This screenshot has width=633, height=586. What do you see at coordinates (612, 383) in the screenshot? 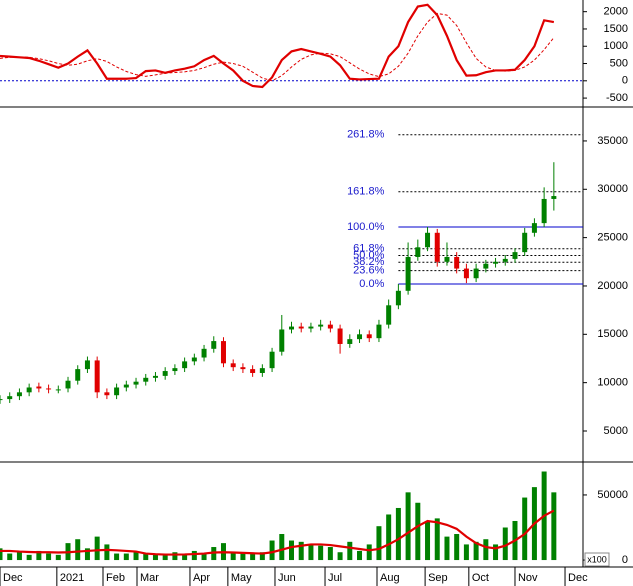
I see `y-tick-label: 10000` at bounding box center [612, 383].